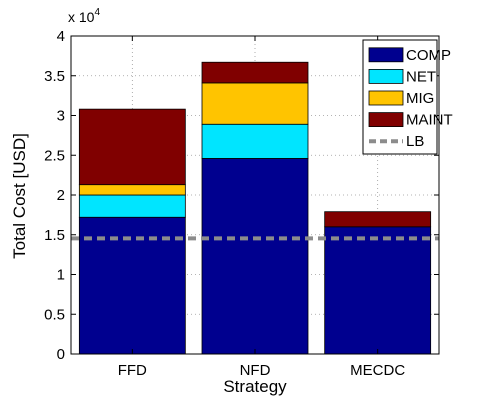 The width and height of the screenshot is (478, 402). I want to click on y-tick-label: 0.5, so click(54, 314).